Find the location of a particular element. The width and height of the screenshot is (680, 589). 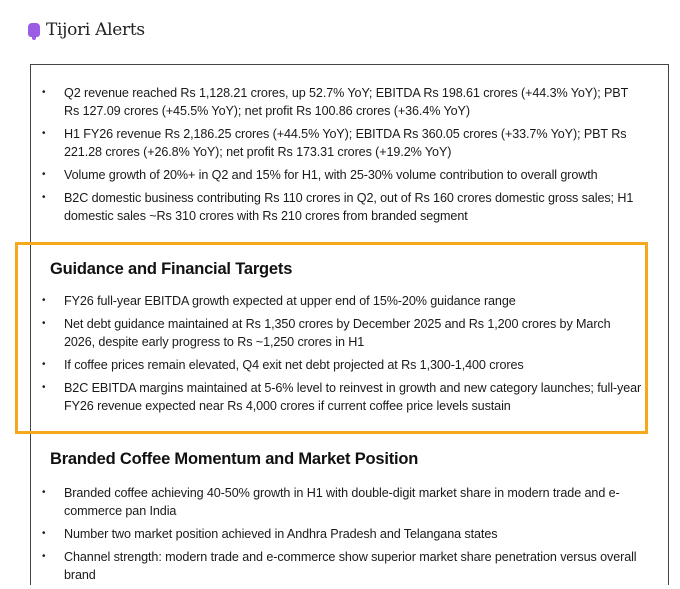

bell-icon is located at coordinates (34, 31).